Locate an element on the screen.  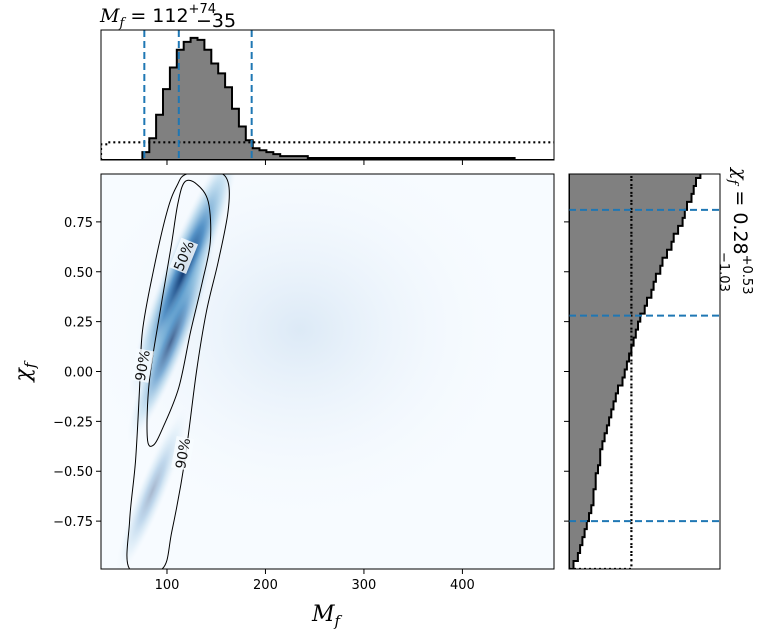
y-tick-label: 0.50 is located at coordinates (78, 273).